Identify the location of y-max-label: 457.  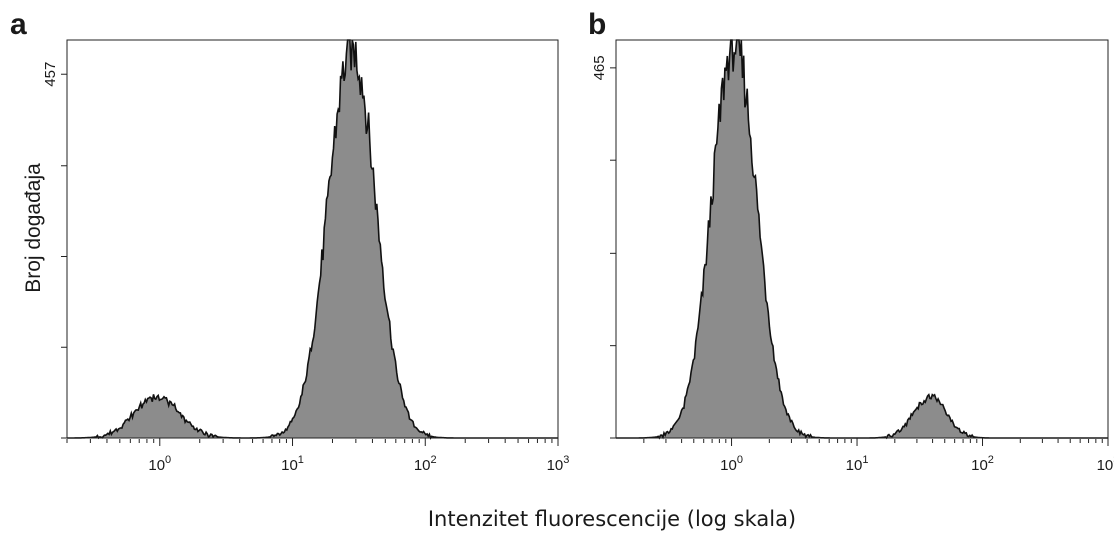
(50, 74).